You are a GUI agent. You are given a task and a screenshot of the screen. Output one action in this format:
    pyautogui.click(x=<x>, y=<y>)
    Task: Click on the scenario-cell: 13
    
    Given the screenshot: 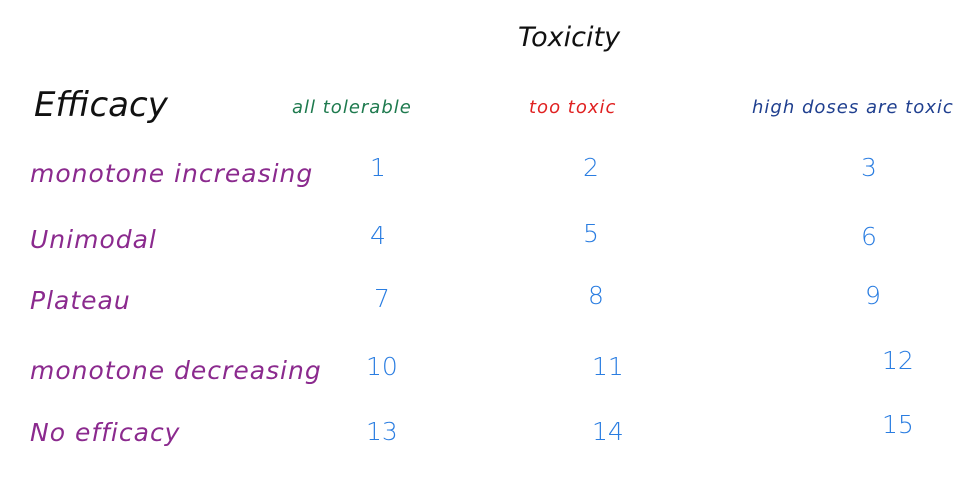 What is the action you would take?
    pyautogui.click(x=382, y=431)
    